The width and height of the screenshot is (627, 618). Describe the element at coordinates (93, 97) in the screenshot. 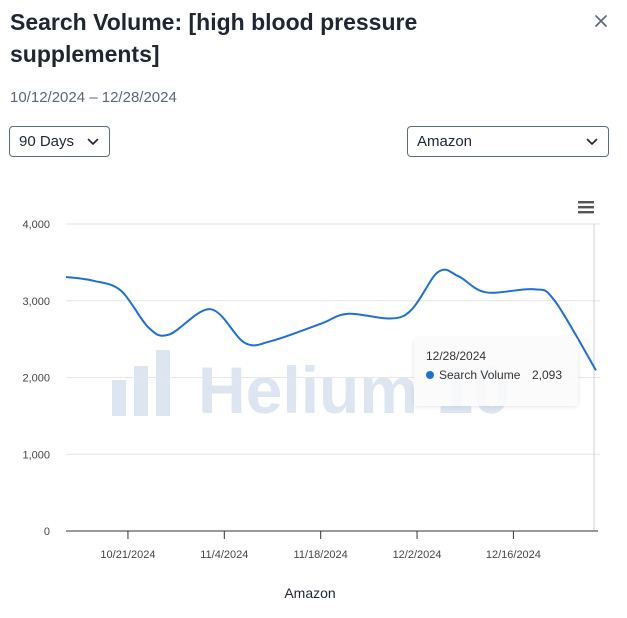

I see `date-range: 10/12/2024 – 12/28/2024` at that location.